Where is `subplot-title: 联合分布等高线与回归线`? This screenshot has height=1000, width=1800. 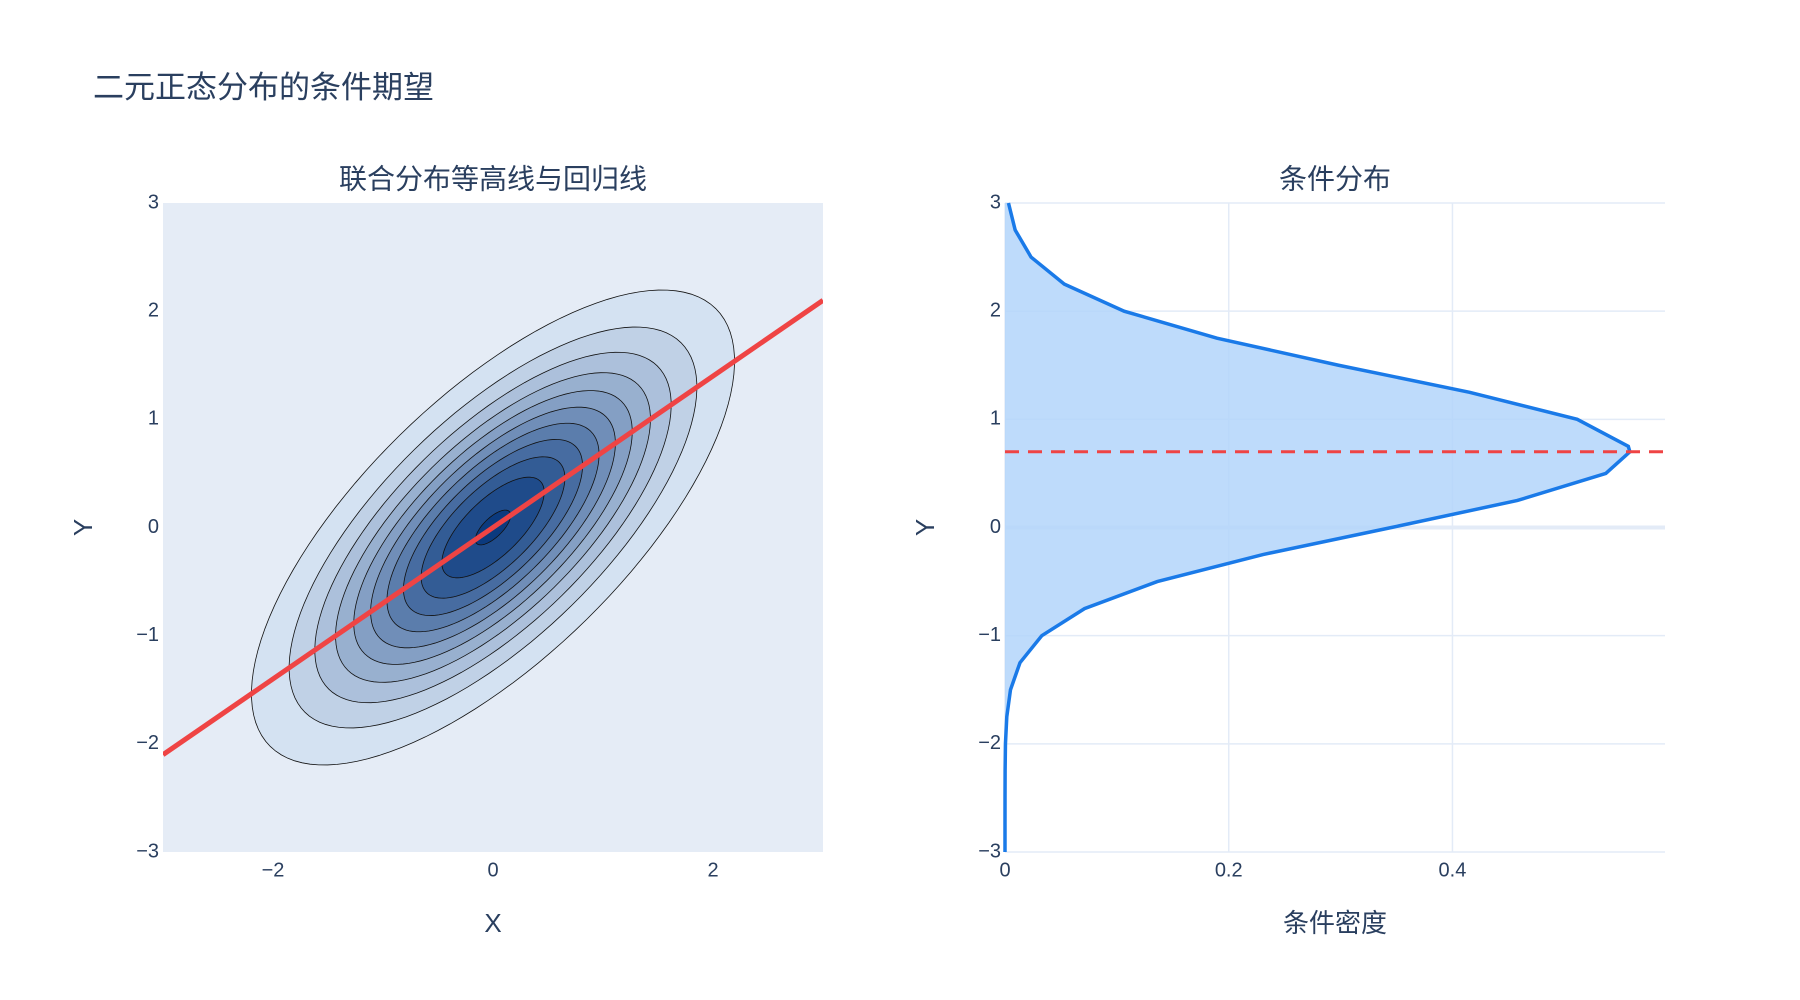 subplot-title: 联合分布等高线与回归线 is located at coordinates (493, 178).